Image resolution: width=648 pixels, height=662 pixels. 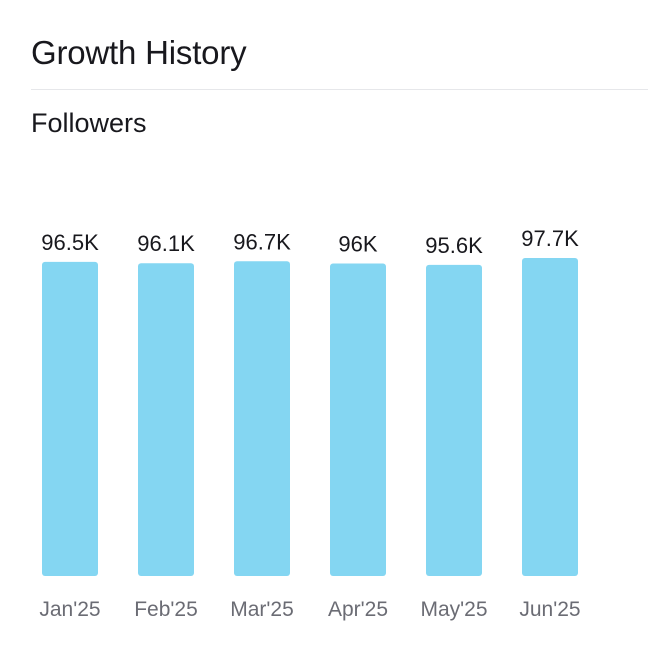 I want to click on card-title: Growth History, so click(x=139, y=52).